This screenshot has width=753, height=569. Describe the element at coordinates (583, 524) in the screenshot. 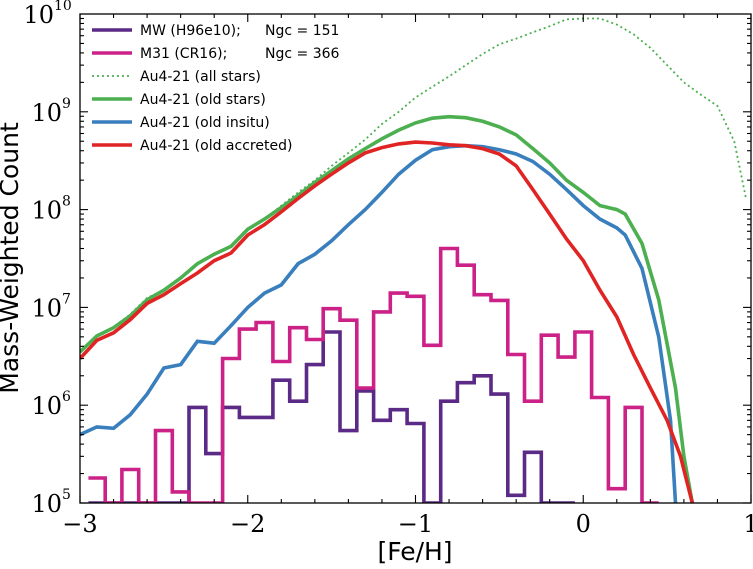

I see `x-tick-label: 0` at that location.